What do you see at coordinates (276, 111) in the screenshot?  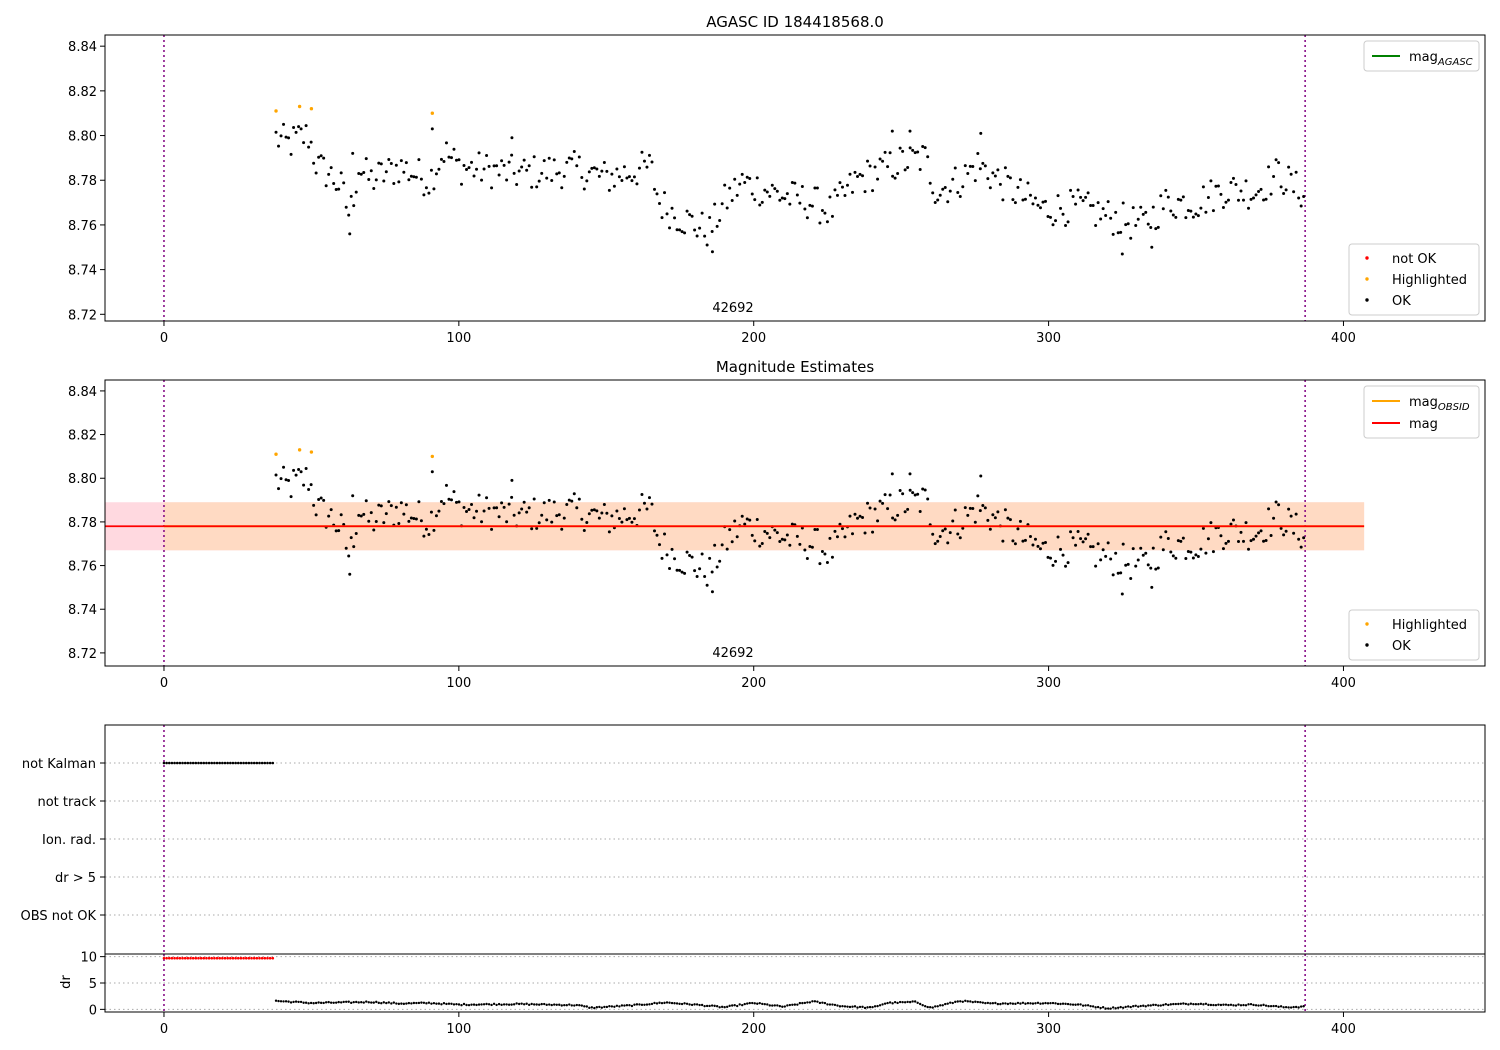 I see `p0-highlighted-point` at bounding box center [276, 111].